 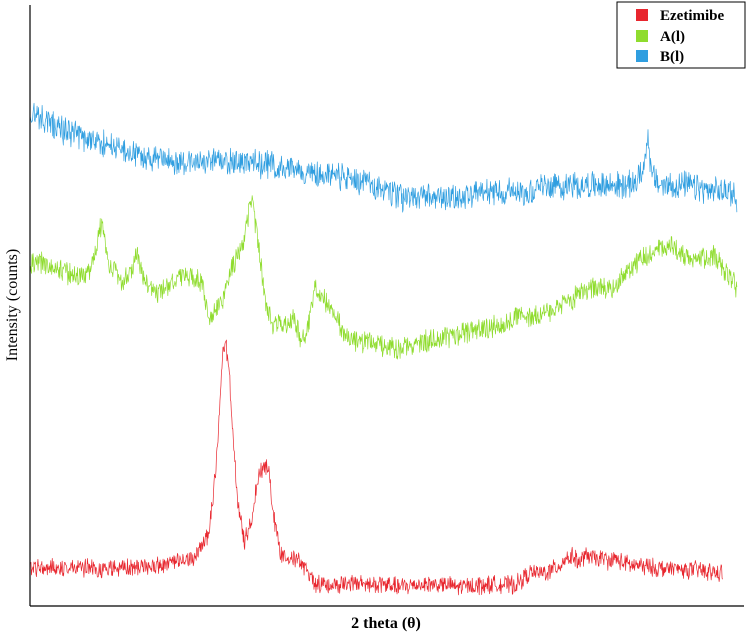 What do you see at coordinates (692, 16) in the screenshot?
I see `legend-label-ezetimibe: Ezetimibe` at bounding box center [692, 16].